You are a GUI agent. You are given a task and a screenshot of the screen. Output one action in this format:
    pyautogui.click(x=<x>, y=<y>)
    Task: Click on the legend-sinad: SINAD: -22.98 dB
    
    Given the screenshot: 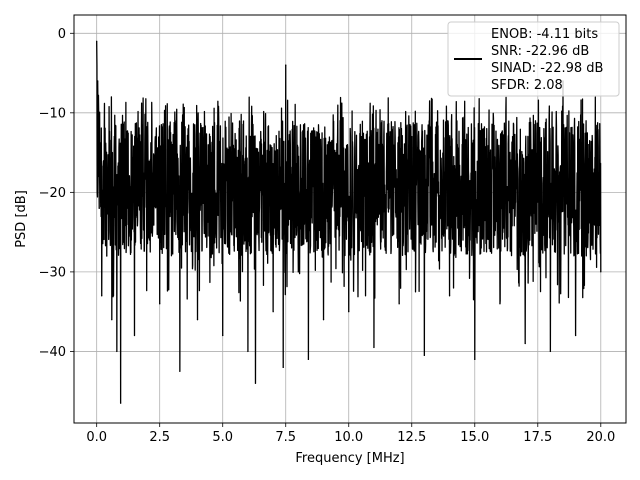 What is the action you would take?
    pyautogui.click(x=547, y=68)
    